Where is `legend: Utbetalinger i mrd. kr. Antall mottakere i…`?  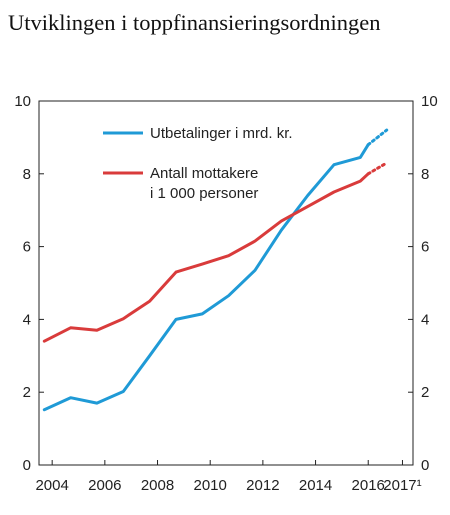
legend: Utbetalinger i mrd. kr. Antall mottakere i… is located at coordinates (198, 163).